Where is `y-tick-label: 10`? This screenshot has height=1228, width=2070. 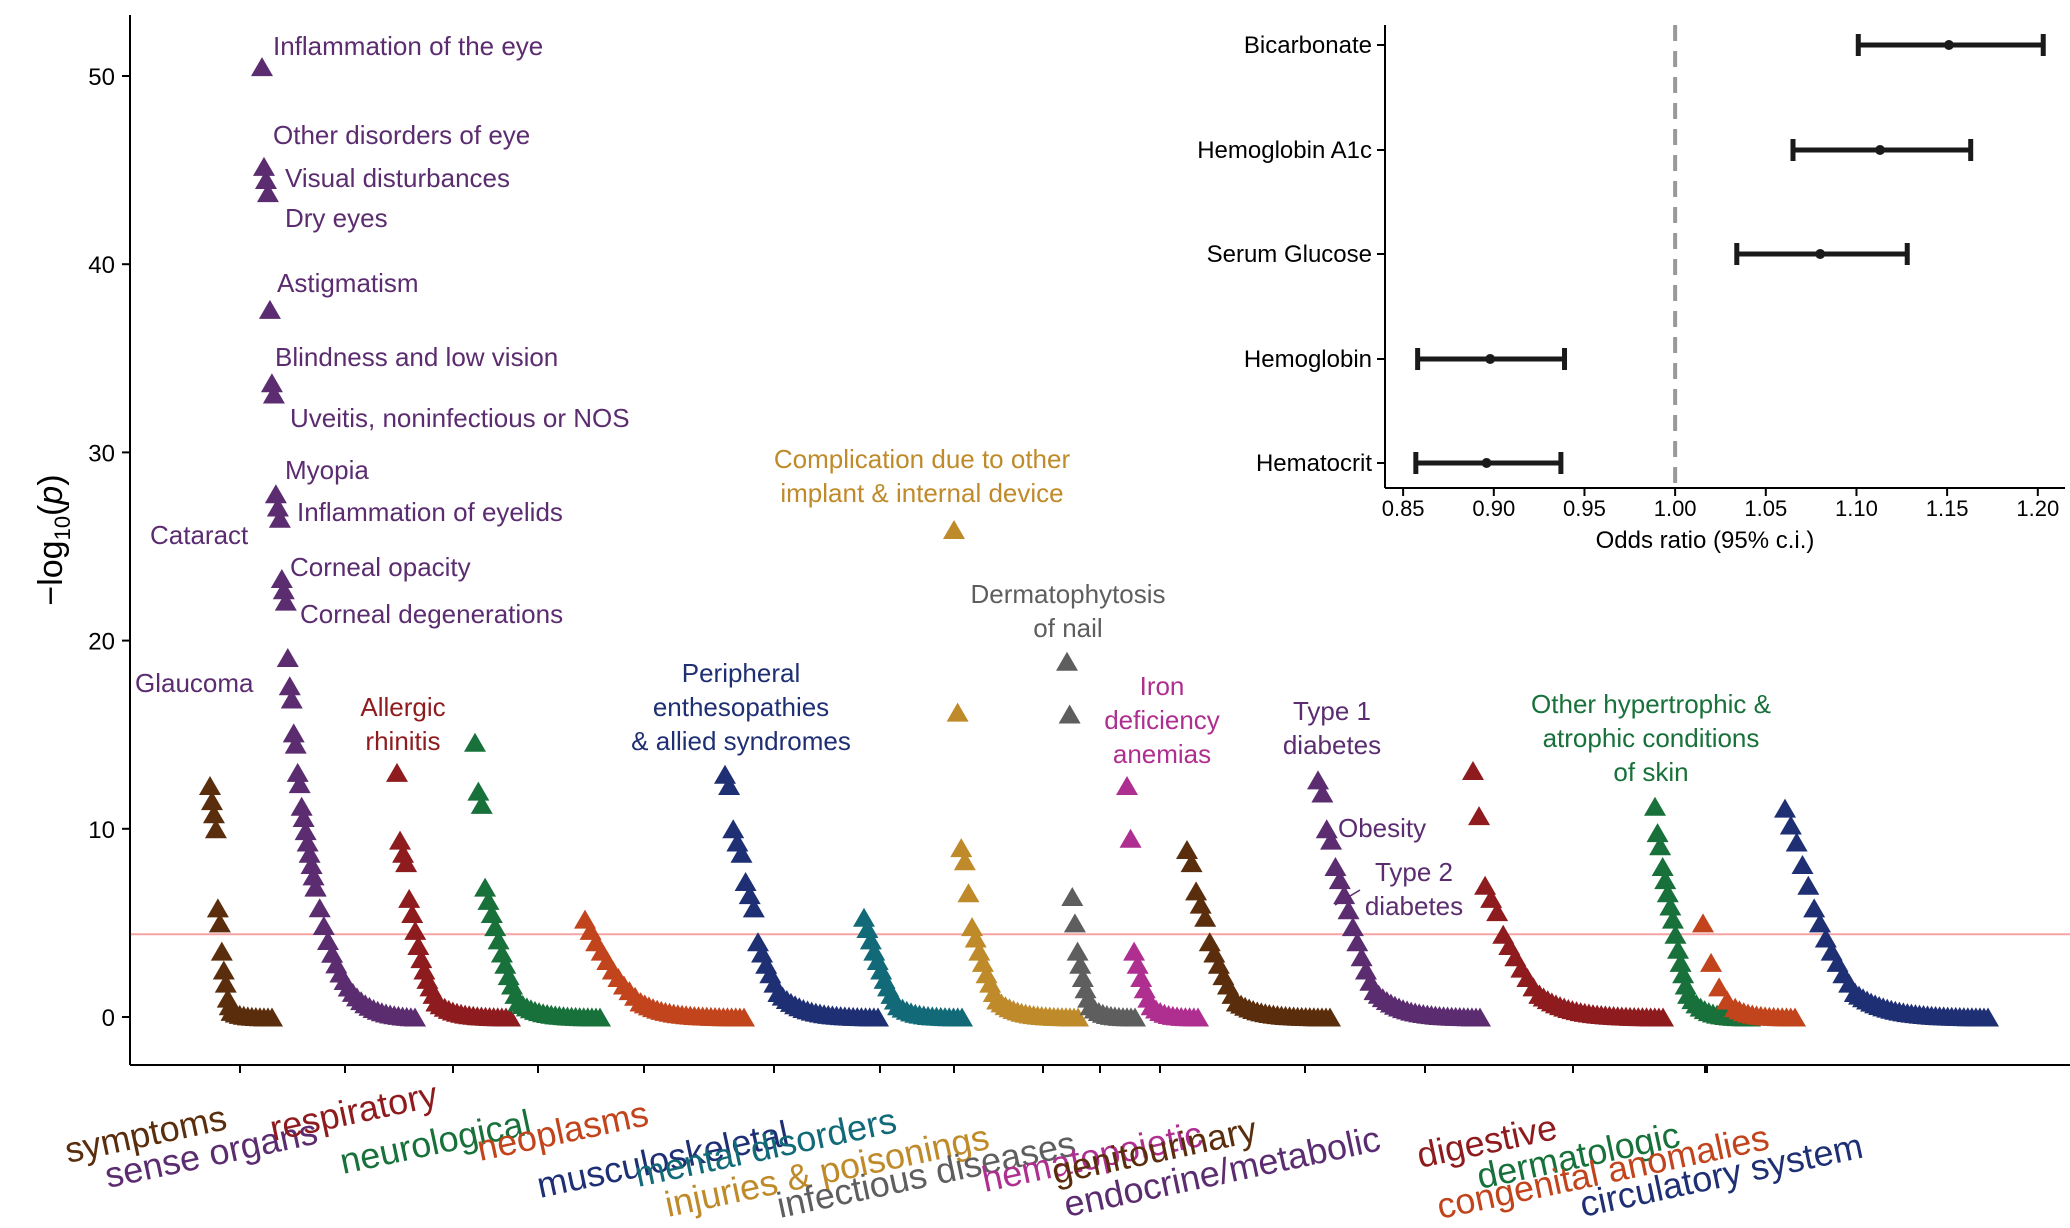 y-tick-label: 10 is located at coordinates (101, 830).